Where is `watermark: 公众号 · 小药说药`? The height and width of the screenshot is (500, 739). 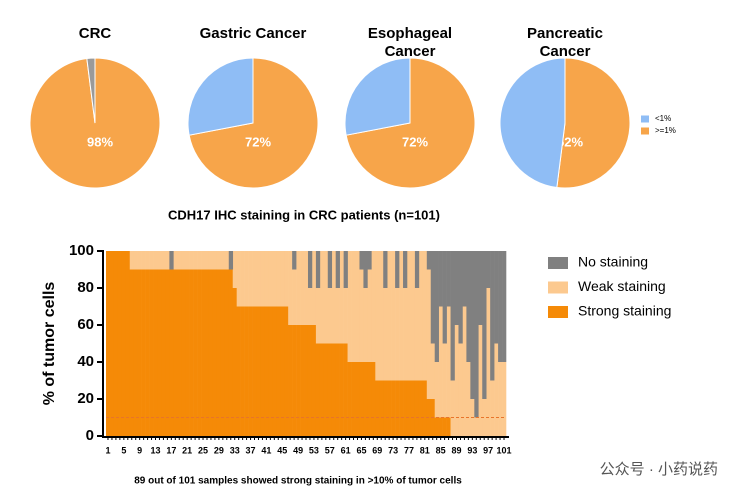 watermark: 公众号 · 小药说药 is located at coordinates (659, 469).